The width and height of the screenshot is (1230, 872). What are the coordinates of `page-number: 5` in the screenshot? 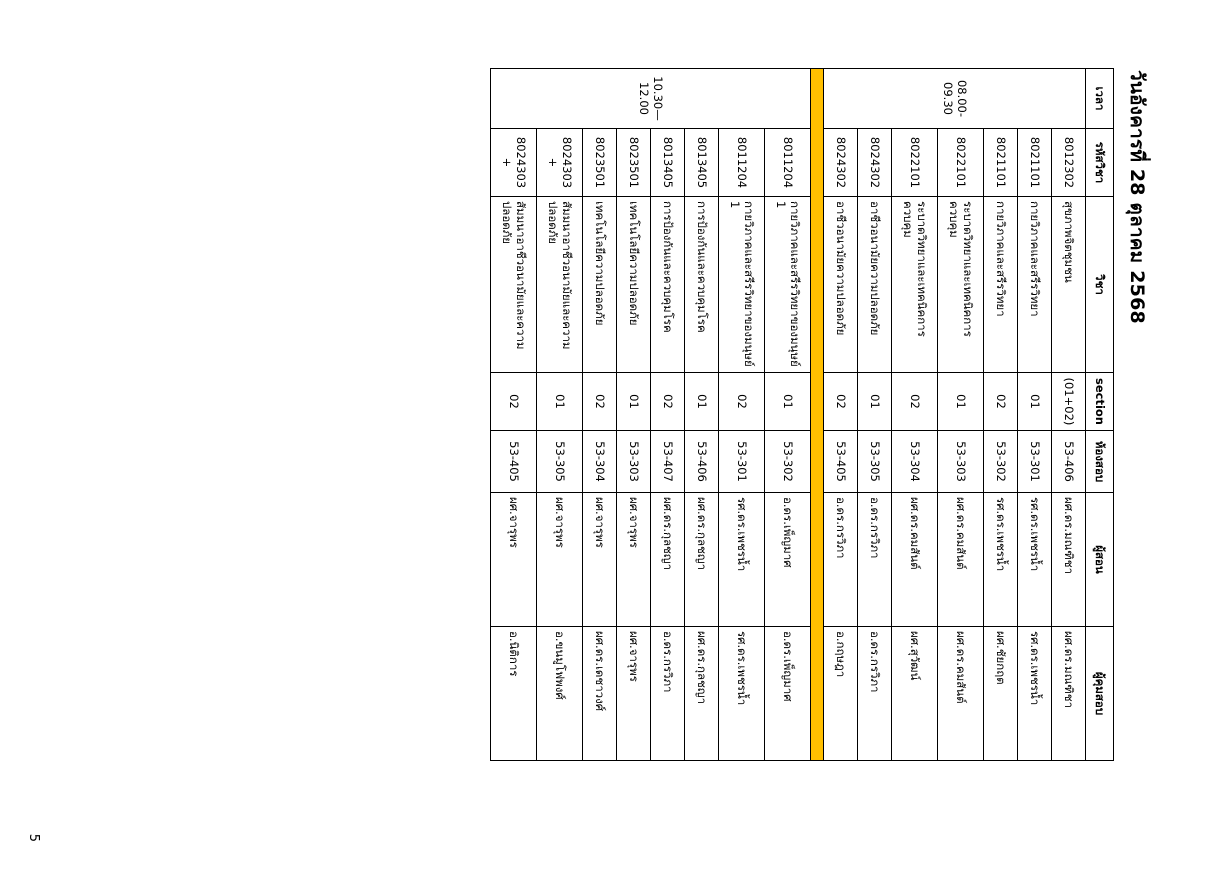 It's located at (33, 837).